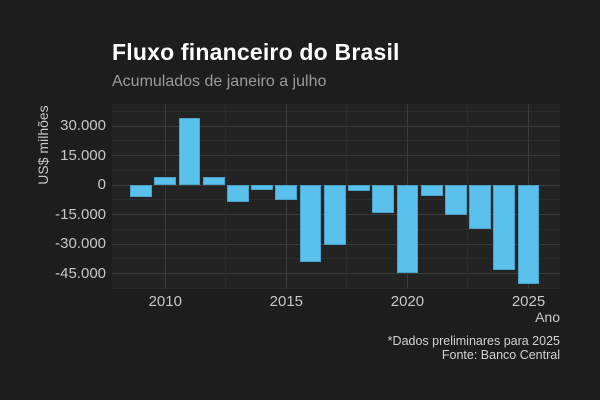 Image resolution: width=600 pixels, height=400 pixels. Describe the element at coordinates (80, 214) in the screenshot. I see `y-tick--15.000: -15.000` at that location.